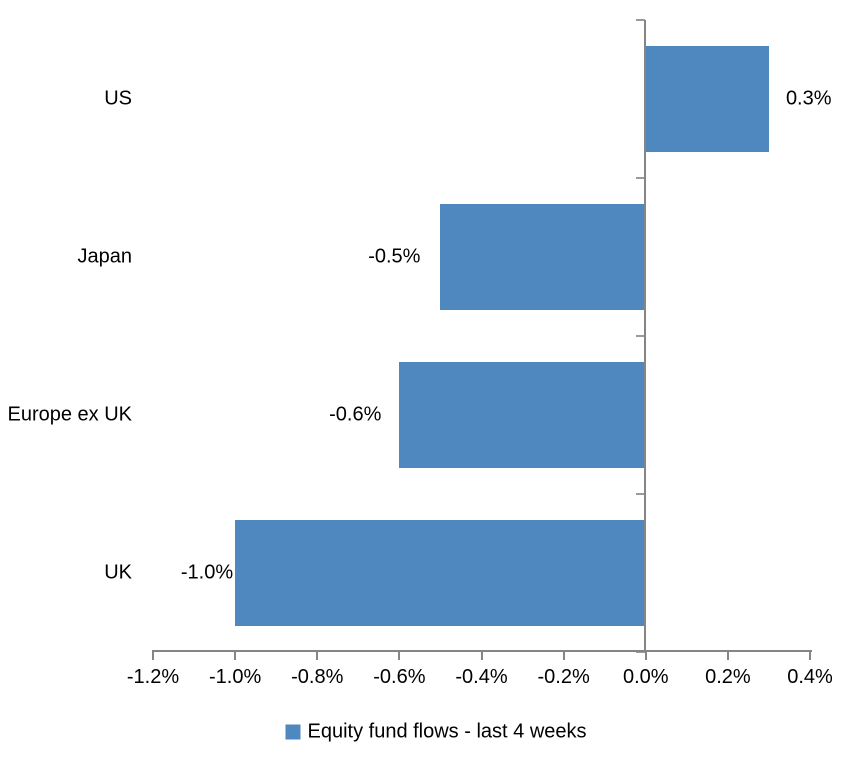 The width and height of the screenshot is (852, 757). I want to click on x-axis-tick-label: 0.4%, so click(810, 677).